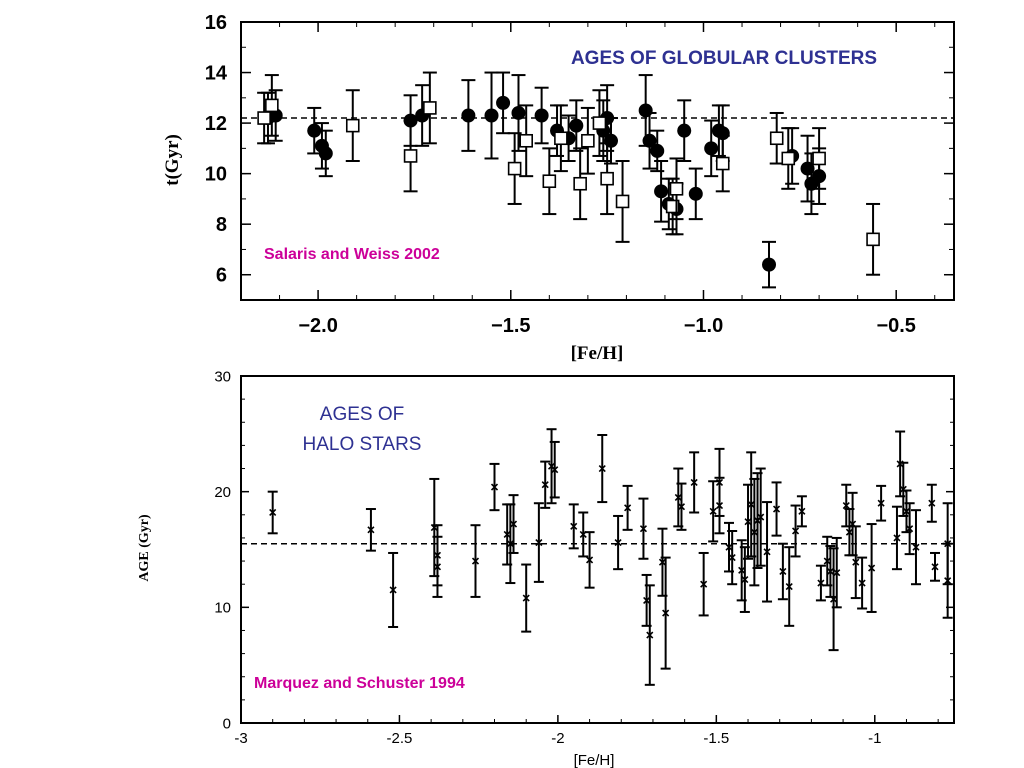  What do you see at coordinates (597, 353) in the screenshot?
I see `x-axis-label: [Fe/H]` at bounding box center [597, 353].